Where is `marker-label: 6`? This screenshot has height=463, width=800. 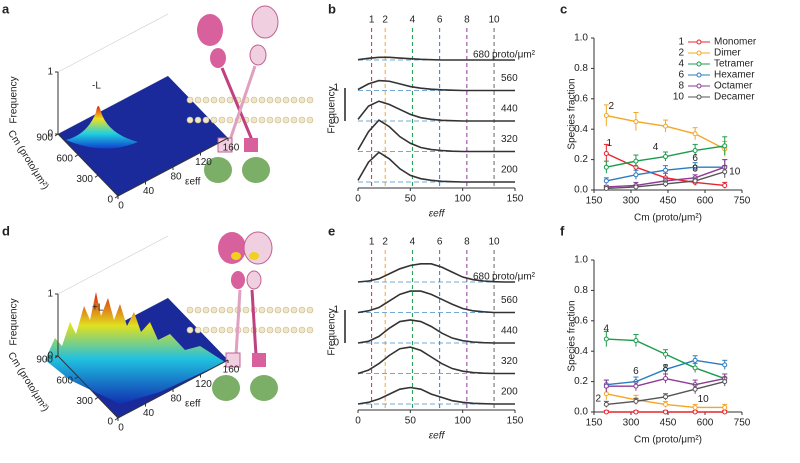 marker-label: 6 is located at coordinates (440, 242).